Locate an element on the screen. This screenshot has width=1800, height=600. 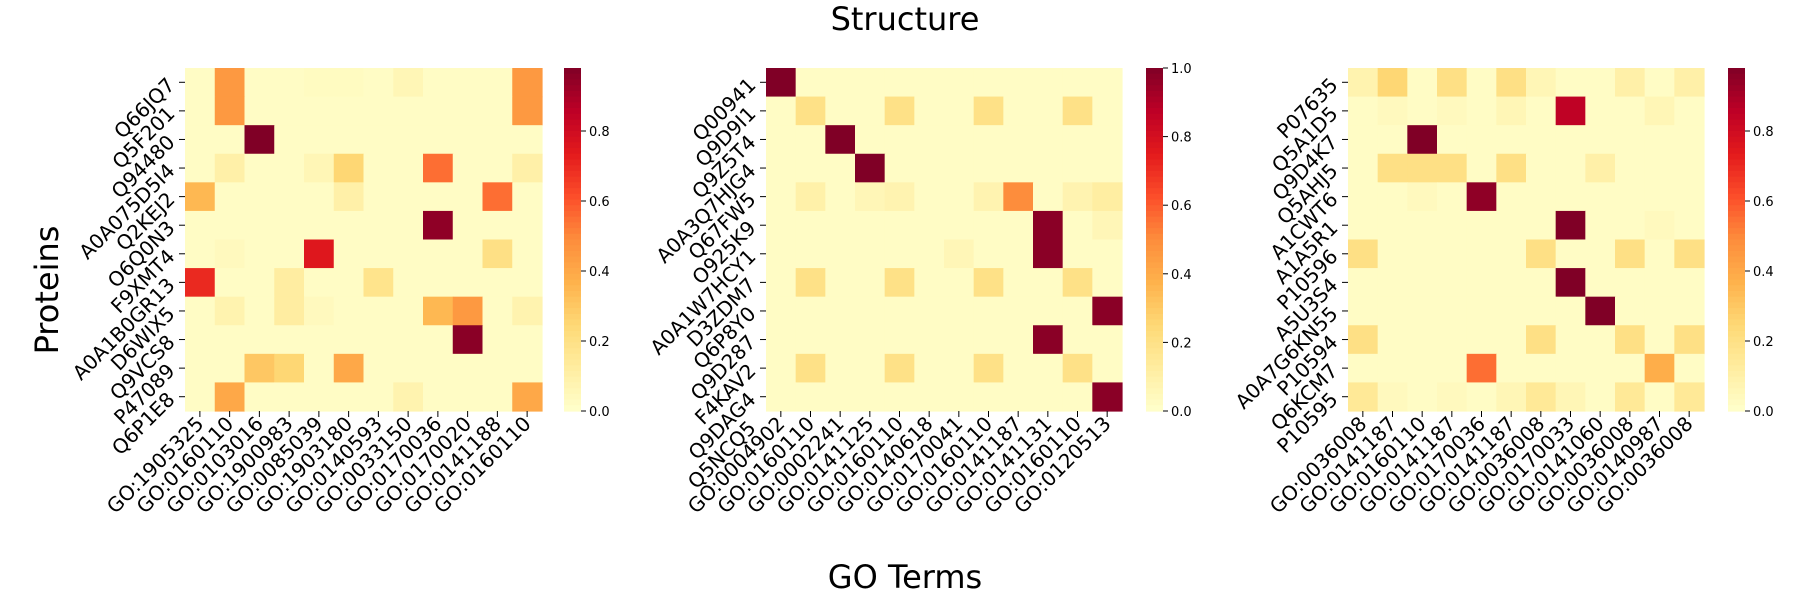
colorbar-tick-label: 0.6 is located at coordinates (1181, 206).